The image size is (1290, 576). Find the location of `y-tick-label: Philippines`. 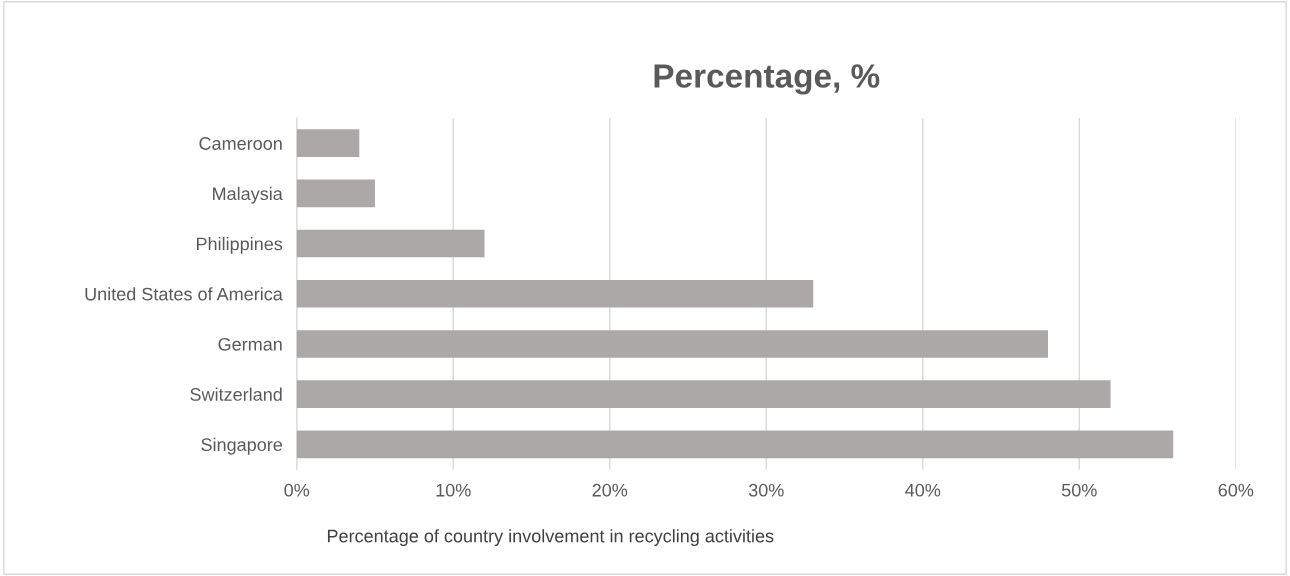

y-tick-label: Philippines is located at coordinates (239, 245).